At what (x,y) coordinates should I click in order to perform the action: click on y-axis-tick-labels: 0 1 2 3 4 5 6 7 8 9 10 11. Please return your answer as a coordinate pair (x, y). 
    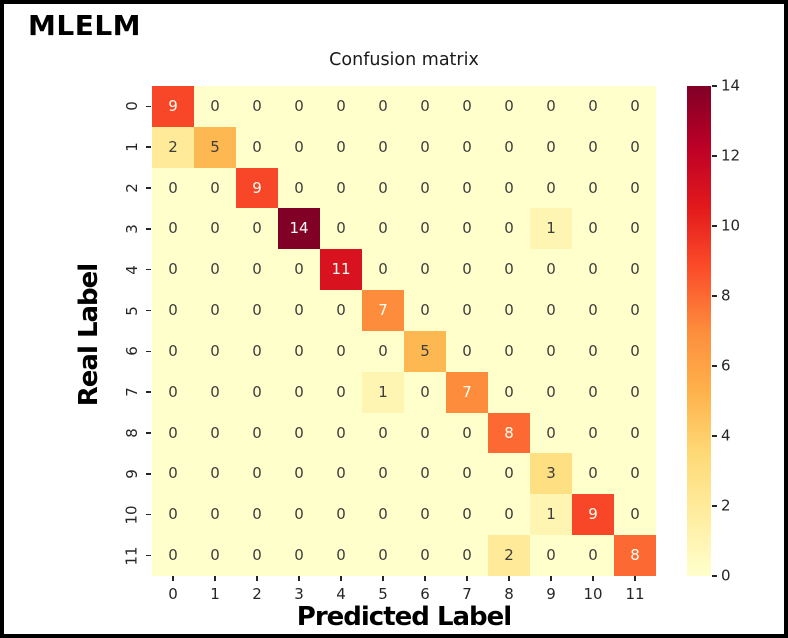
    Looking at the image, I should click on (132, 331).